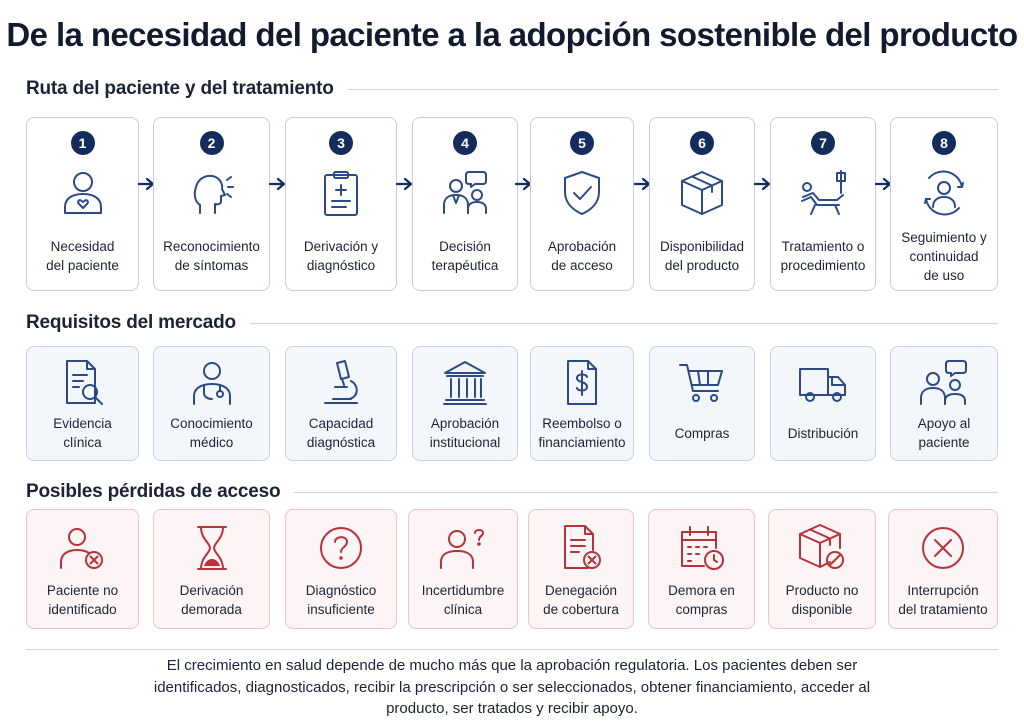 This screenshot has height=723, width=1024. Describe the element at coordinates (82, 256) in the screenshot. I see `step-label: Necesidad del paciente` at that location.